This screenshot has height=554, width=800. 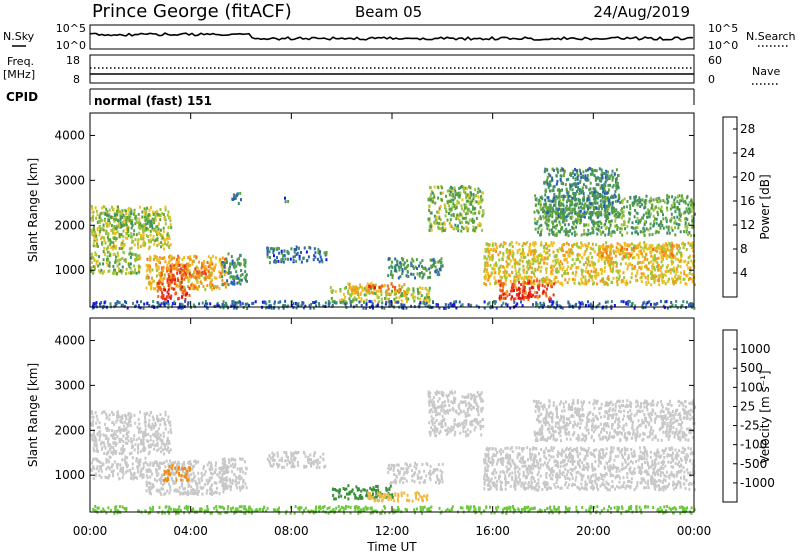 What do you see at coordinates (392, 37) in the screenshot?
I see `noise-strip-frame` at bounding box center [392, 37].